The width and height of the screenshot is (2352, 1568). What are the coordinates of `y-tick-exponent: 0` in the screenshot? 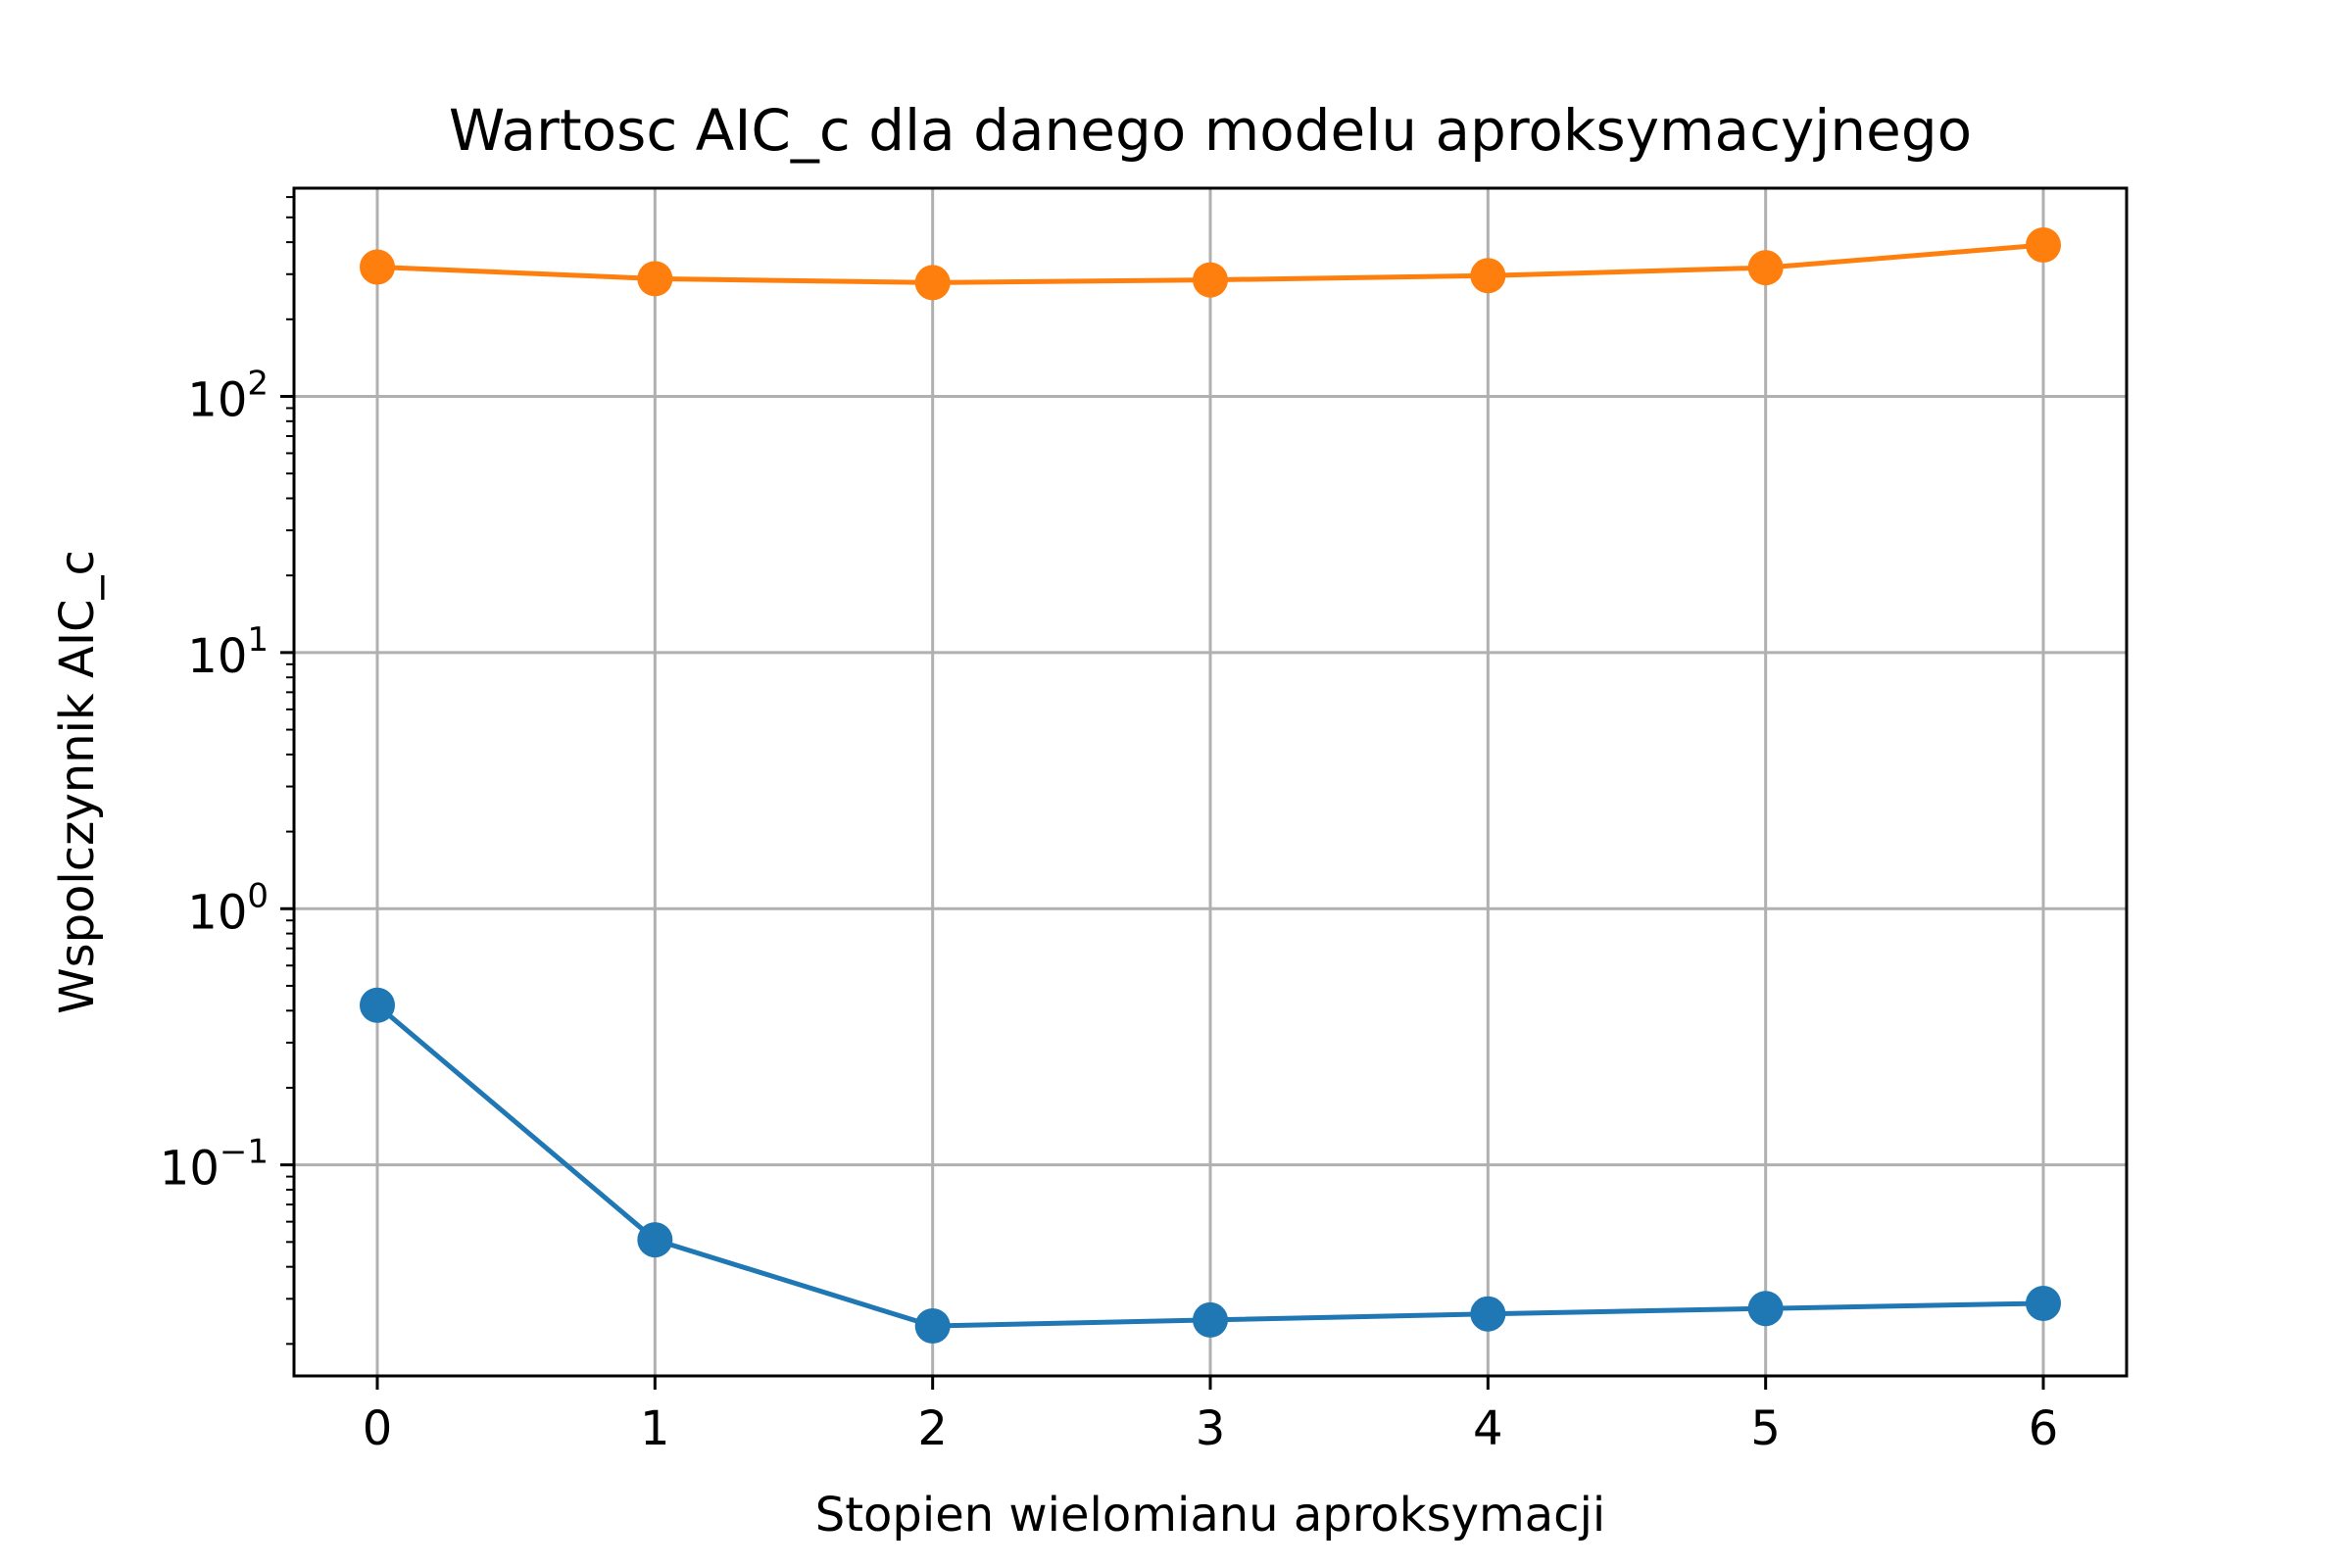 It's located at (258, 895).